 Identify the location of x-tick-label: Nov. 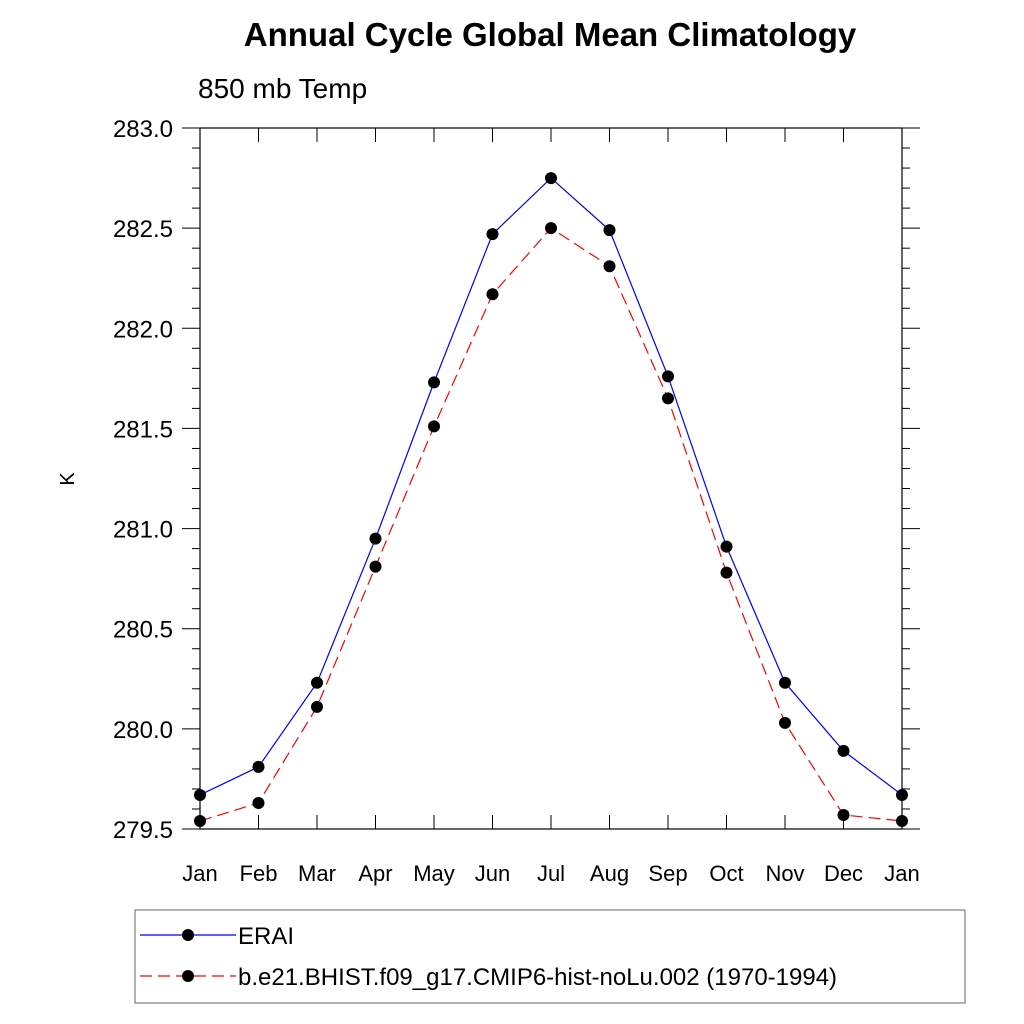
(784, 873).